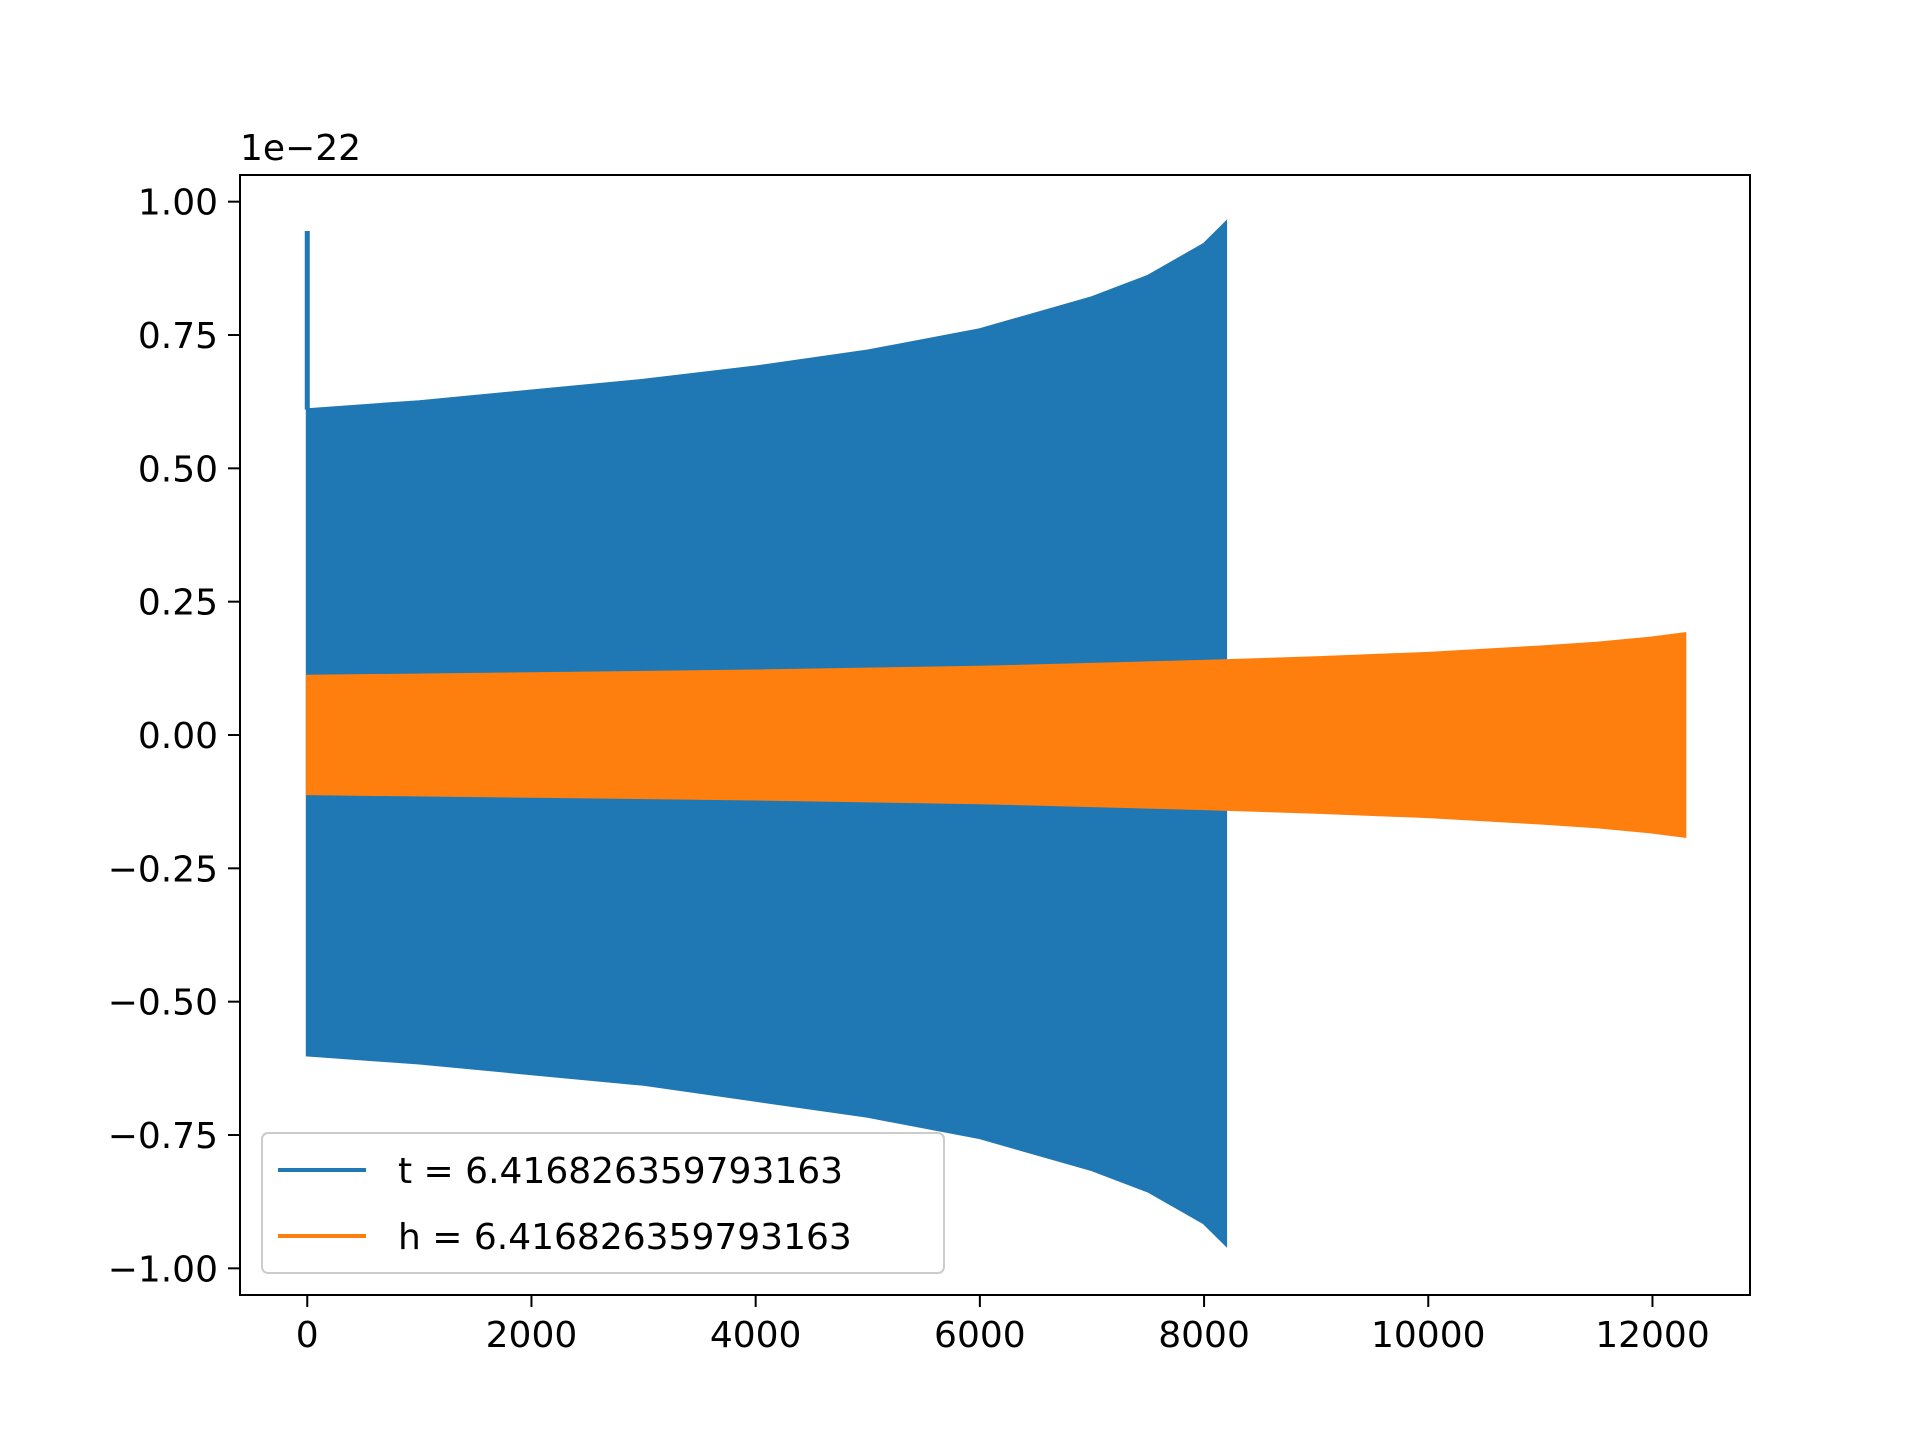  Describe the element at coordinates (620, 1171) in the screenshot. I see `legend-label-t: t = 6.416826359793163` at that location.